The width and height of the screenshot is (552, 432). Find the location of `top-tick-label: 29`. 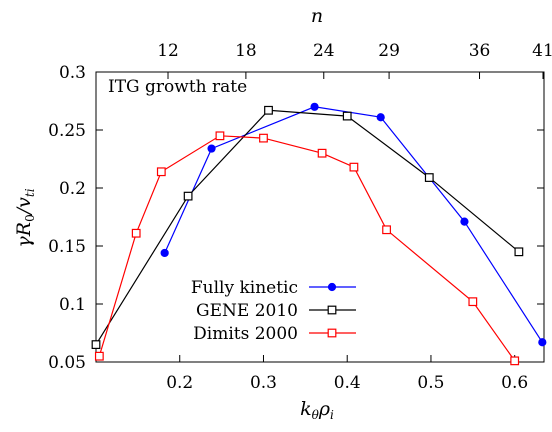

top-tick-label: 29 is located at coordinates (389, 51).